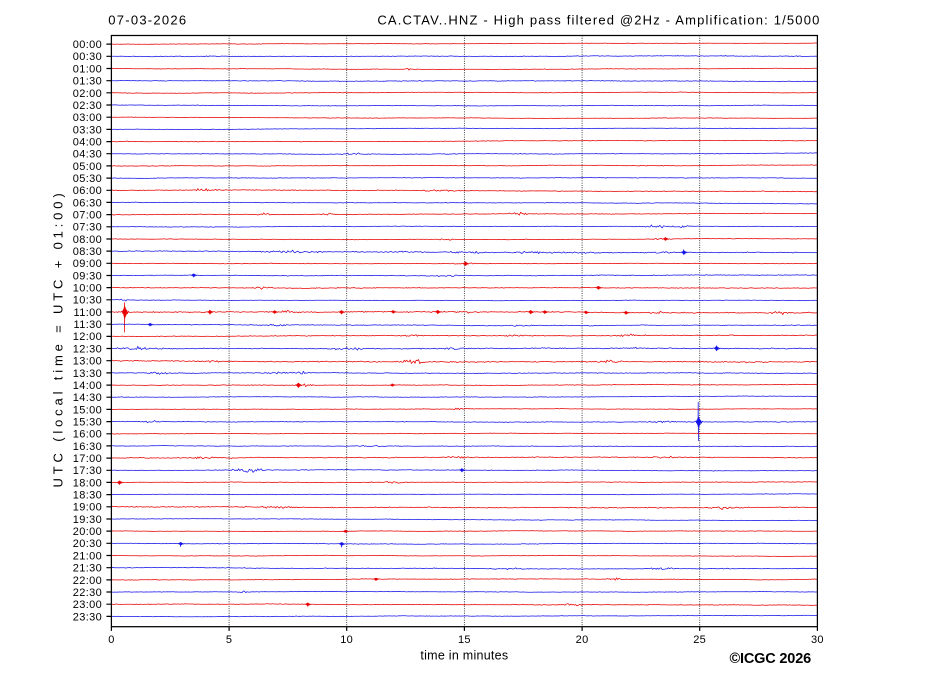 Image resolution: width=927 pixels, height=696 pixels. Describe the element at coordinates (229, 640) in the screenshot. I see `svg-text: 5` at that location.